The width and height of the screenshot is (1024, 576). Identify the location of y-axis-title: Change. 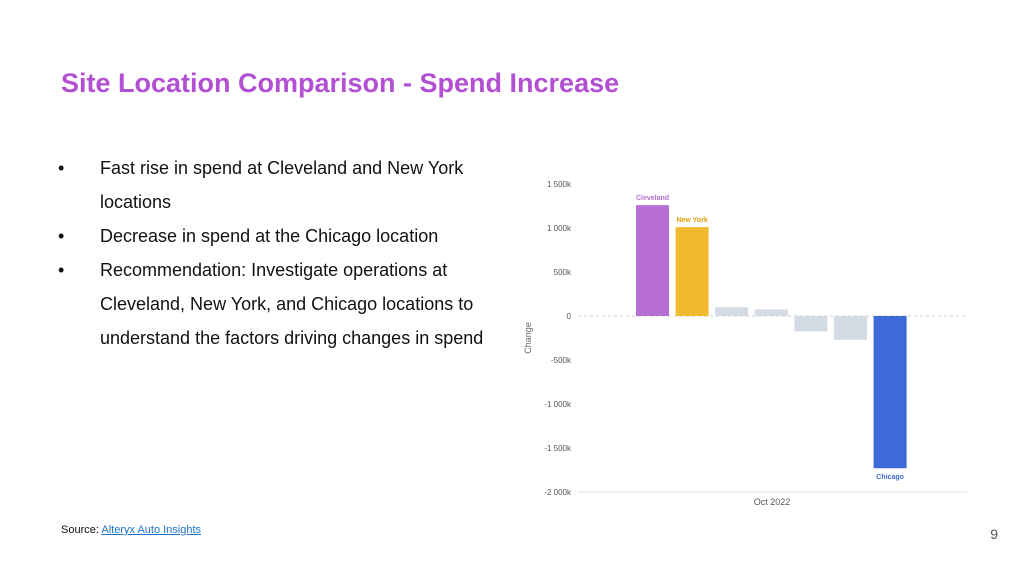
(528, 338).